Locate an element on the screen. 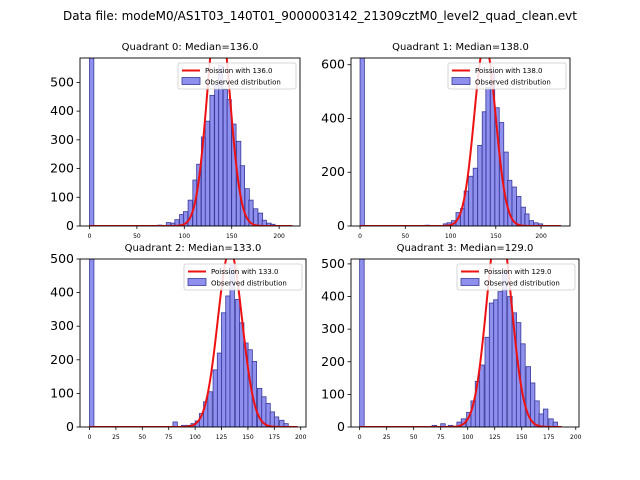  legend-1: Poission with 138.0 Observed distribution is located at coordinates (507, 76).